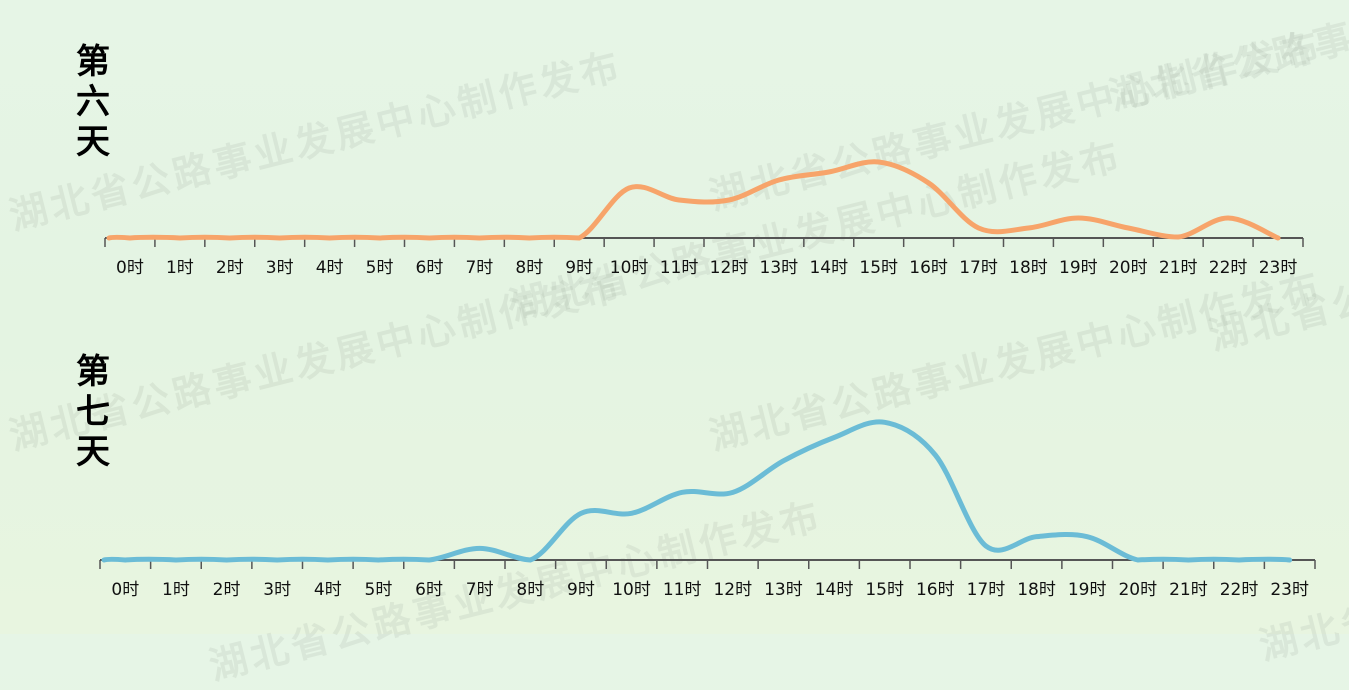  What do you see at coordinates (277, 590) in the screenshot?
I see `x-tick-label: 3时` at bounding box center [277, 590].